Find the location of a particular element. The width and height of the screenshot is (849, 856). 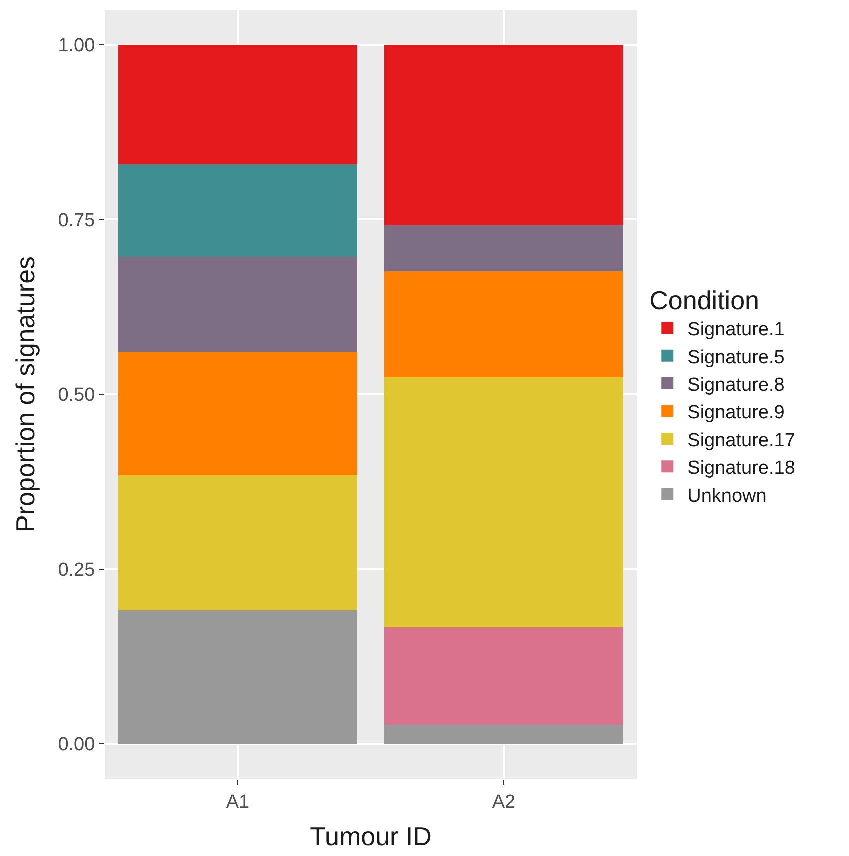

legend-label: Signature.18 is located at coordinates (742, 469).